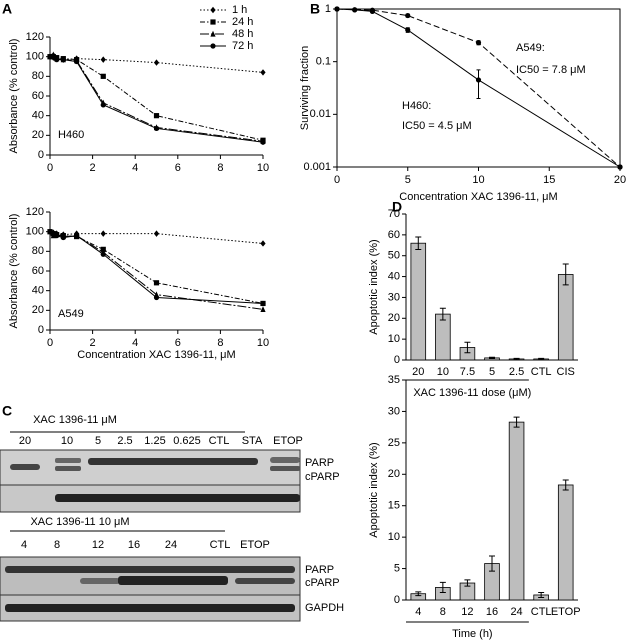  Describe the element at coordinates (492, 372) in the screenshot. I see `x-tick-label: 5` at that location.